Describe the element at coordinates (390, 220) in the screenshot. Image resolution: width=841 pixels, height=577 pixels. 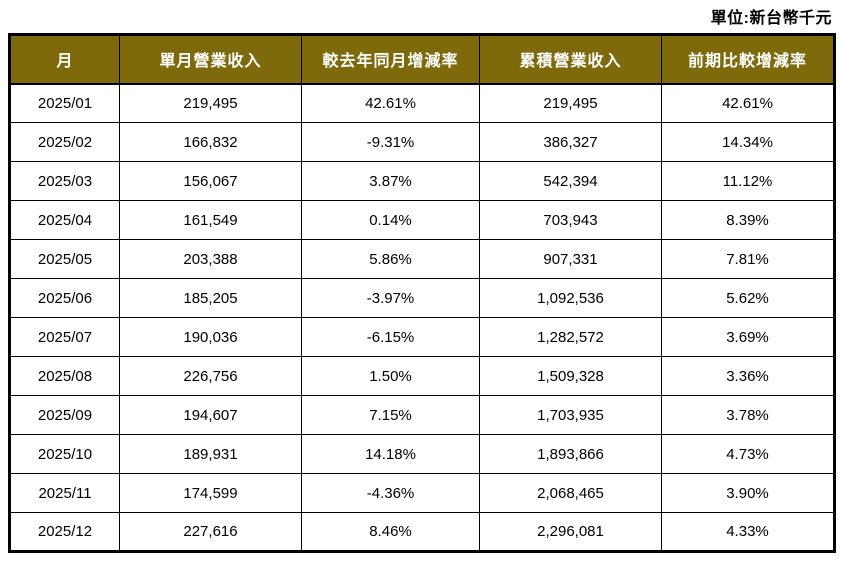
I see `cell-yoy-change: 0.14%` at that location.